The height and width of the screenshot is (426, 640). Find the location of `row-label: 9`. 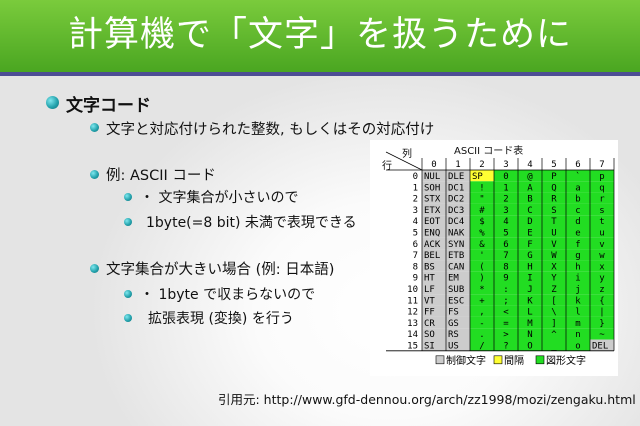

row-label: 9 is located at coordinates (415, 279).